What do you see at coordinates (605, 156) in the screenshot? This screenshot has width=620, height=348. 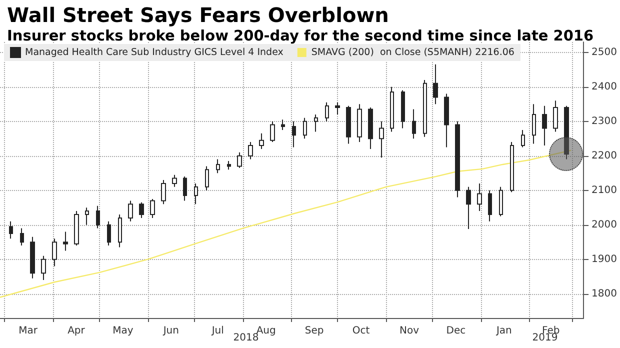 I see `y-tick-label: 2200` at bounding box center [605, 156].